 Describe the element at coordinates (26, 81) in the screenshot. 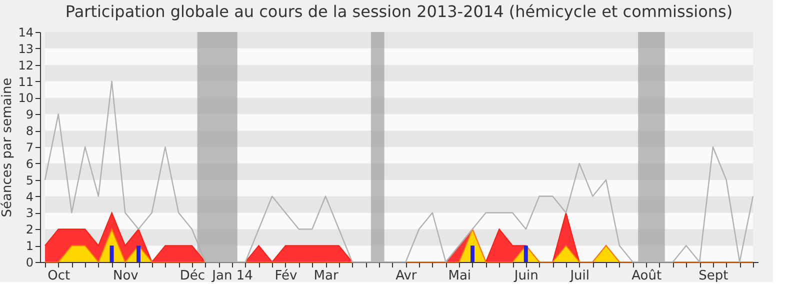

I see `y-tick-label: 11` at that location.